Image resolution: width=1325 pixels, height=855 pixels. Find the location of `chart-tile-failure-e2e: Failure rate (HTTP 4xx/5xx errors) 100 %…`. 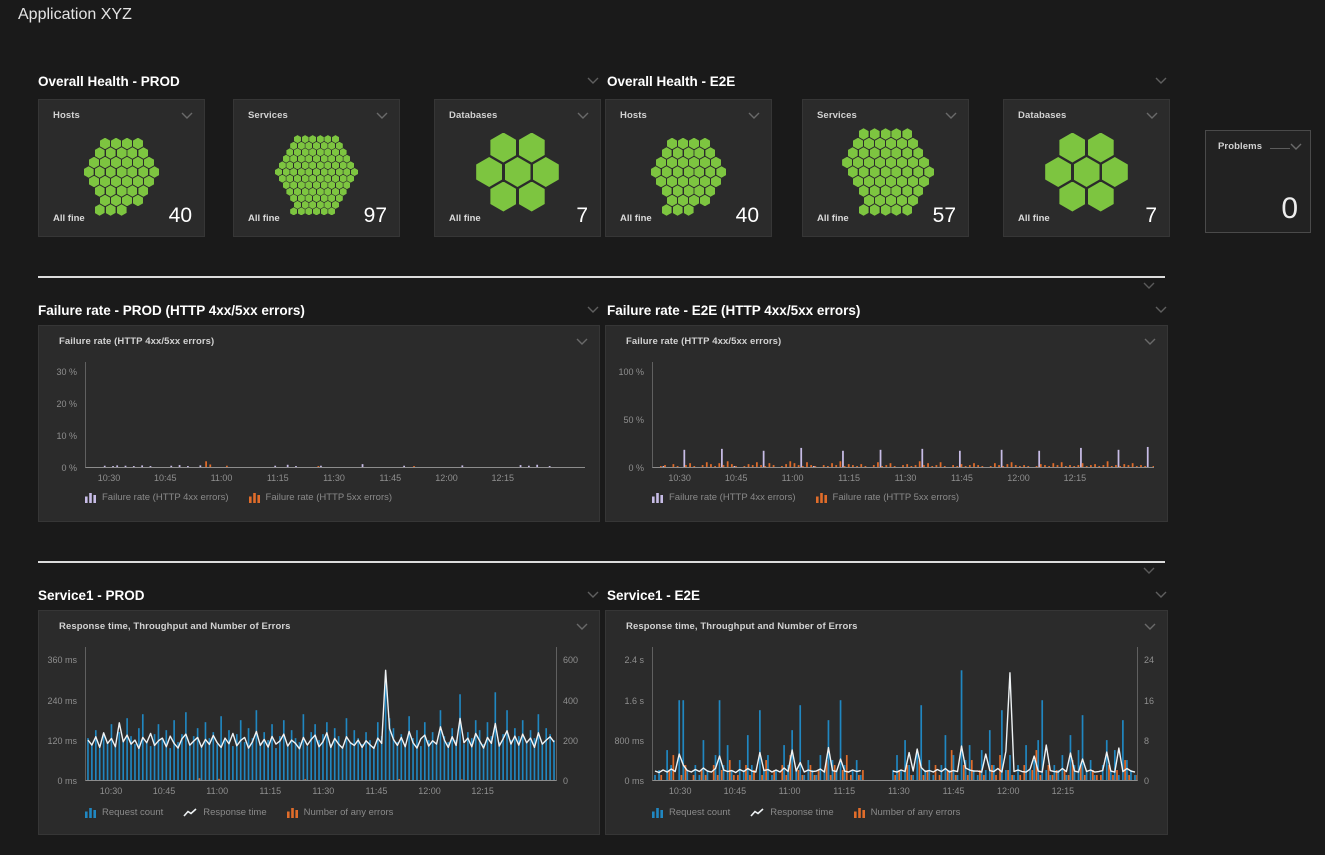

chart-tile-failure-e2e: Failure rate (HTTP 4xx/5xx errors) 100 %… is located at coordinates (886, 423).